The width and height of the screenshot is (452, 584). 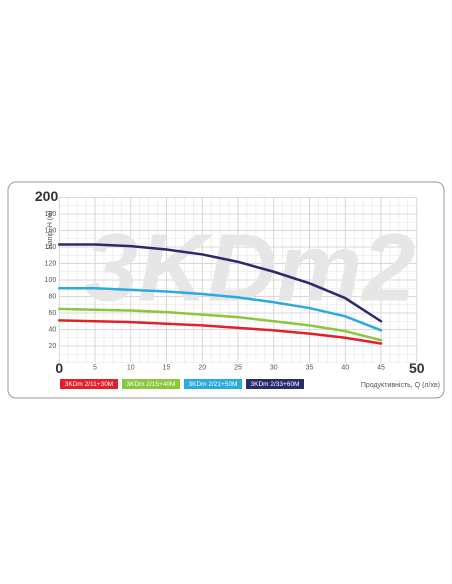 I want to click on x-tick-label: 5, so click(x=95, y=367).